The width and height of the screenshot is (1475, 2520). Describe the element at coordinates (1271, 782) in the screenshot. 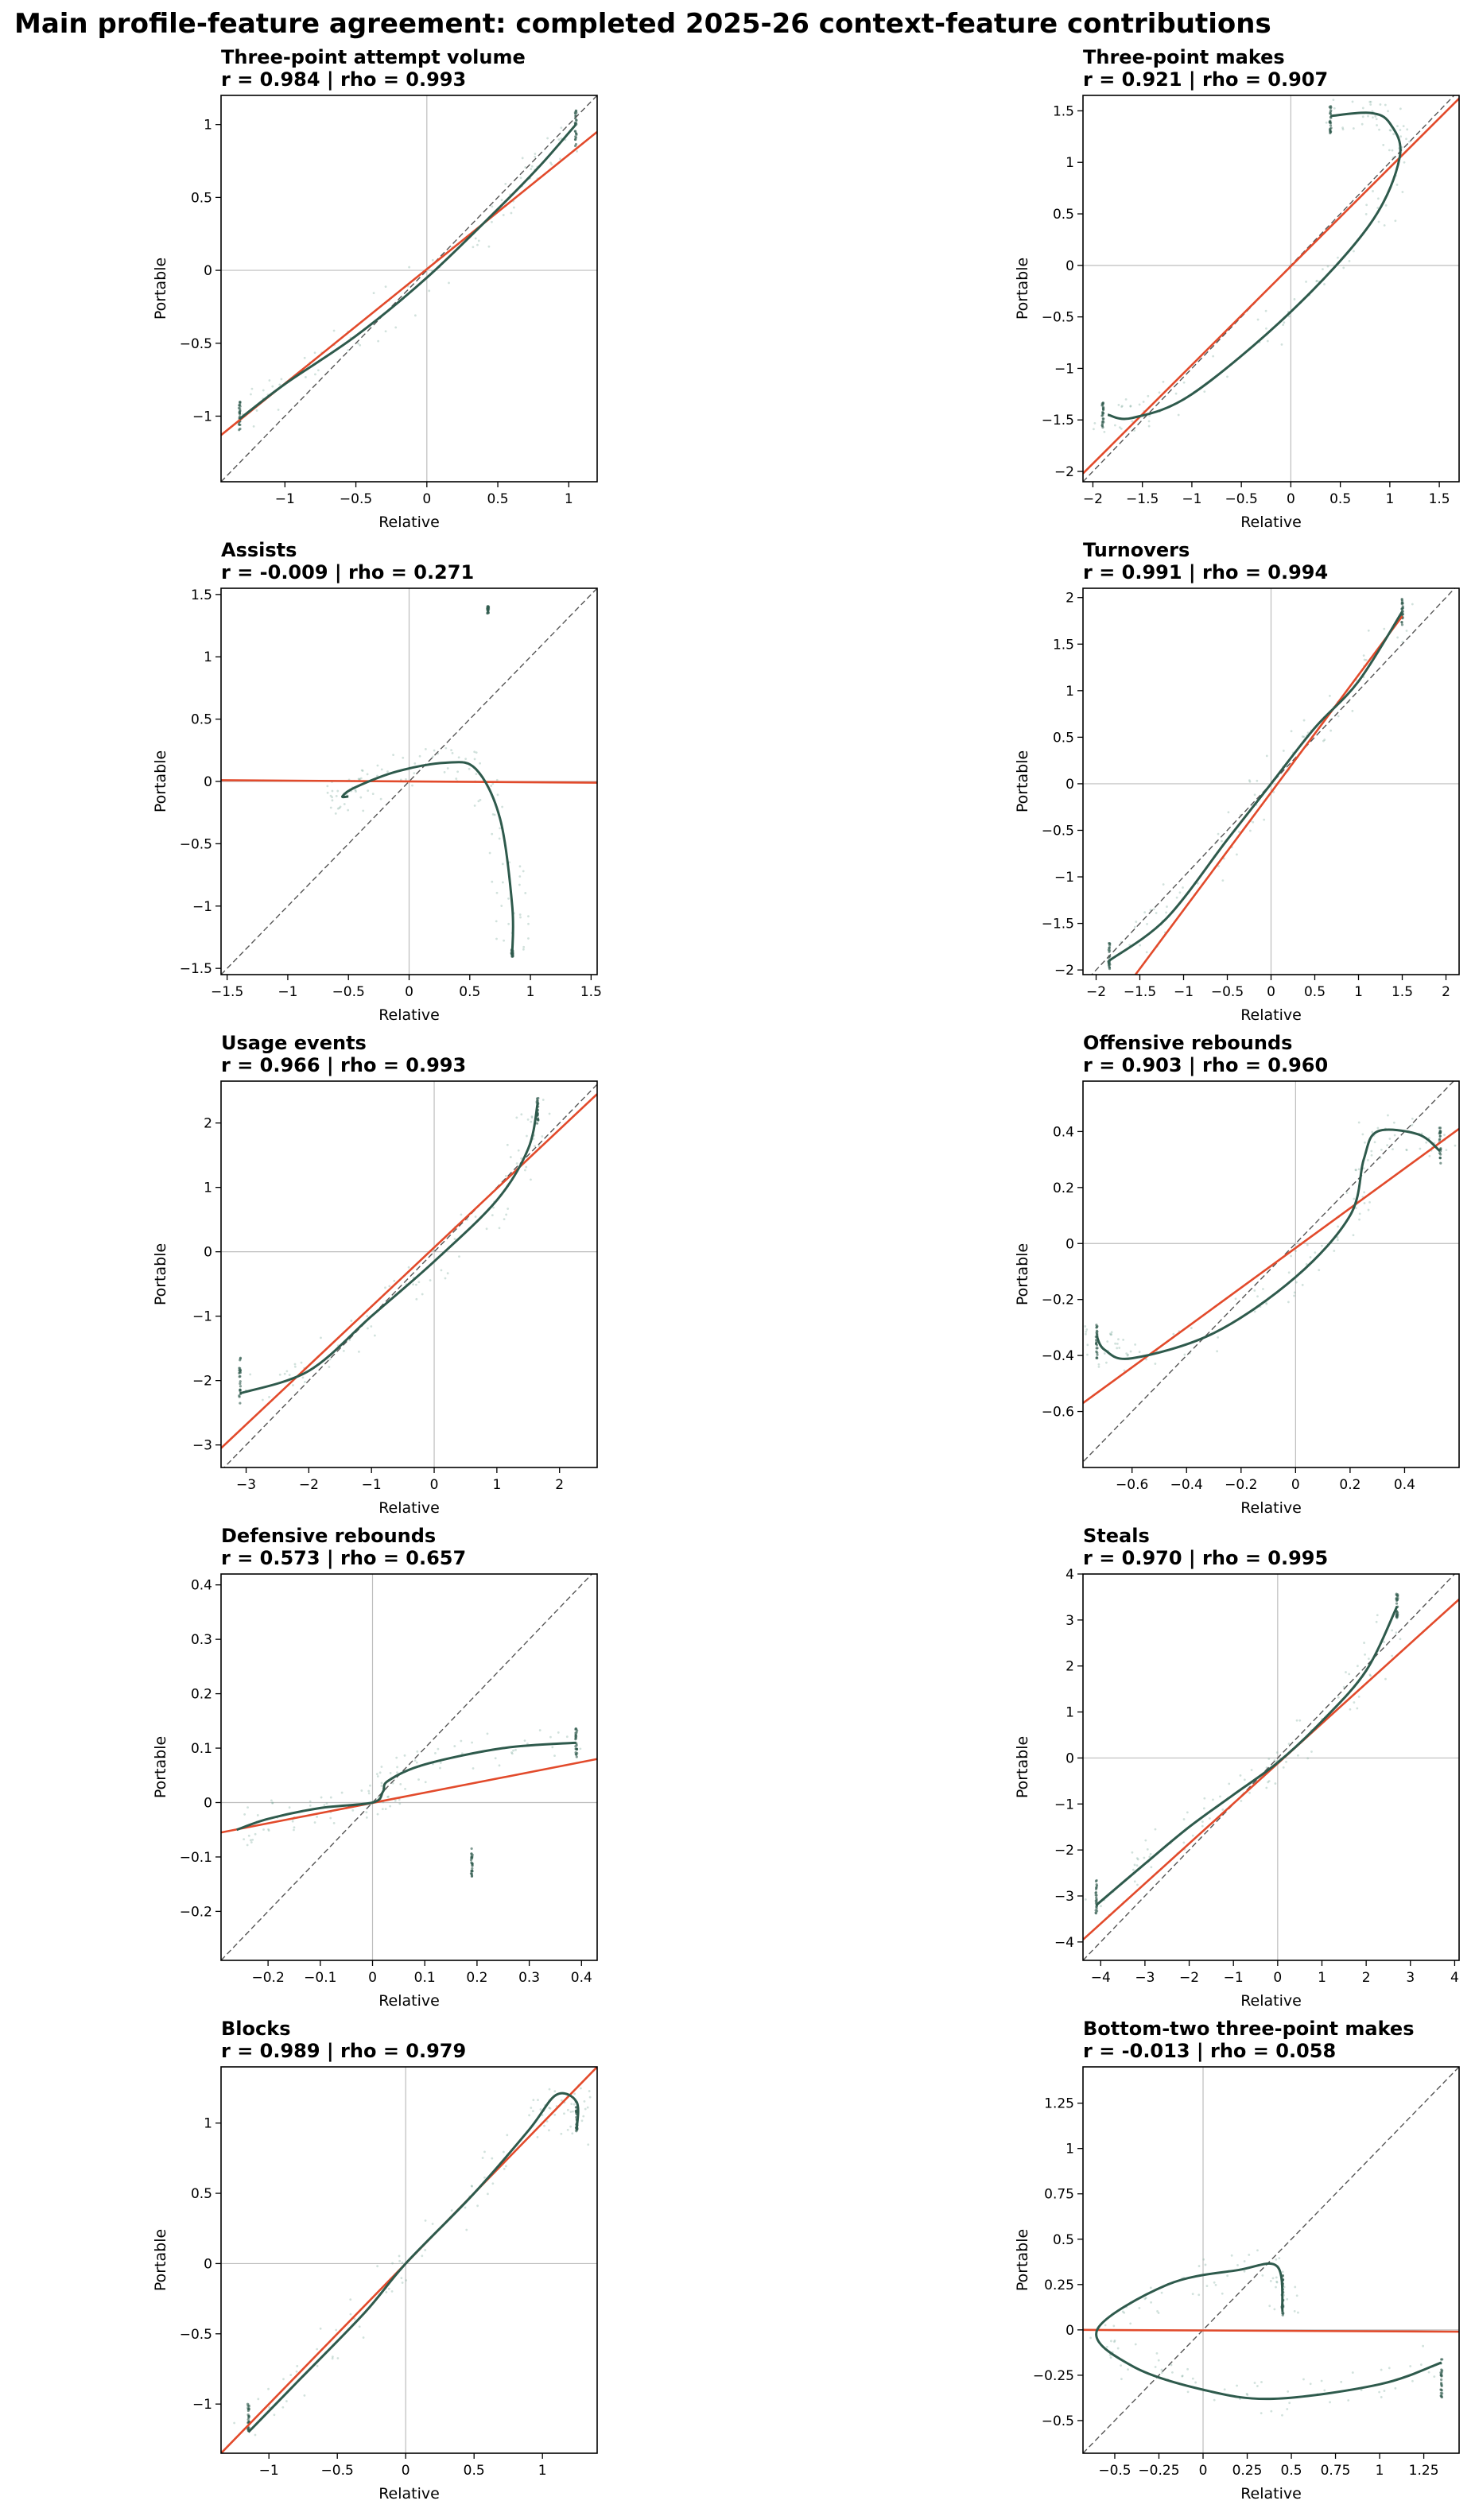

I see `plot-area` at that location.